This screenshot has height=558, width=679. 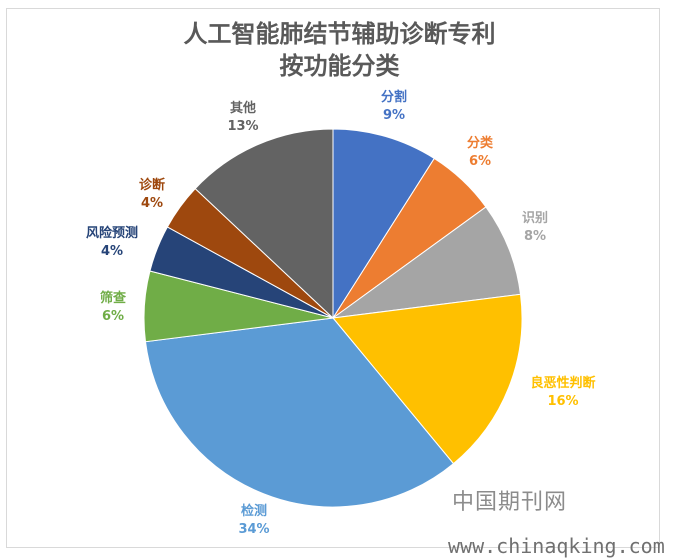 I want to click on slice-percent-7: 4%, so click(x=152, y=203).